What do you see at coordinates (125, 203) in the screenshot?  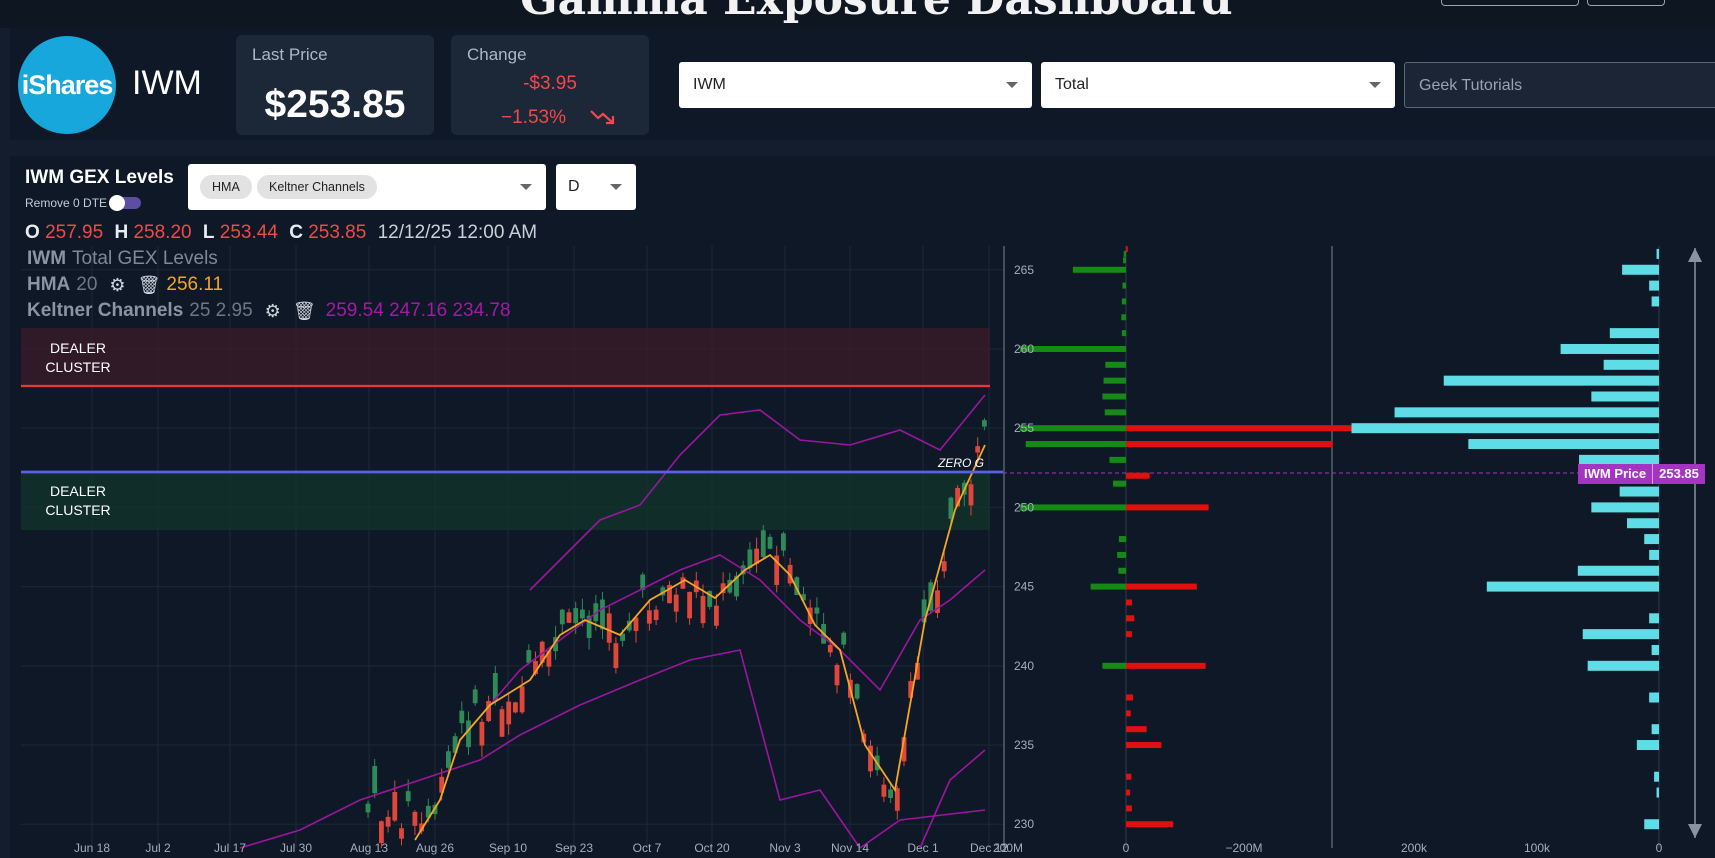 I see `remove-0dte-toggle` at bounding box center [125, 203].